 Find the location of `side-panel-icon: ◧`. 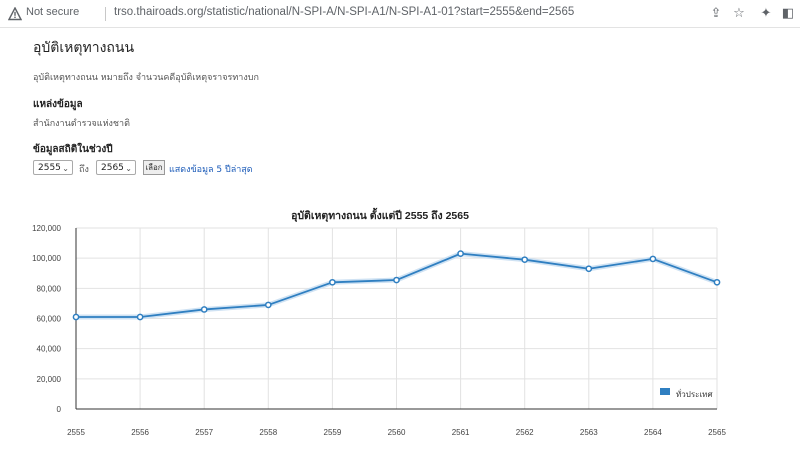

side-panel-icon: ◧ is located at coordinates (788, 13).